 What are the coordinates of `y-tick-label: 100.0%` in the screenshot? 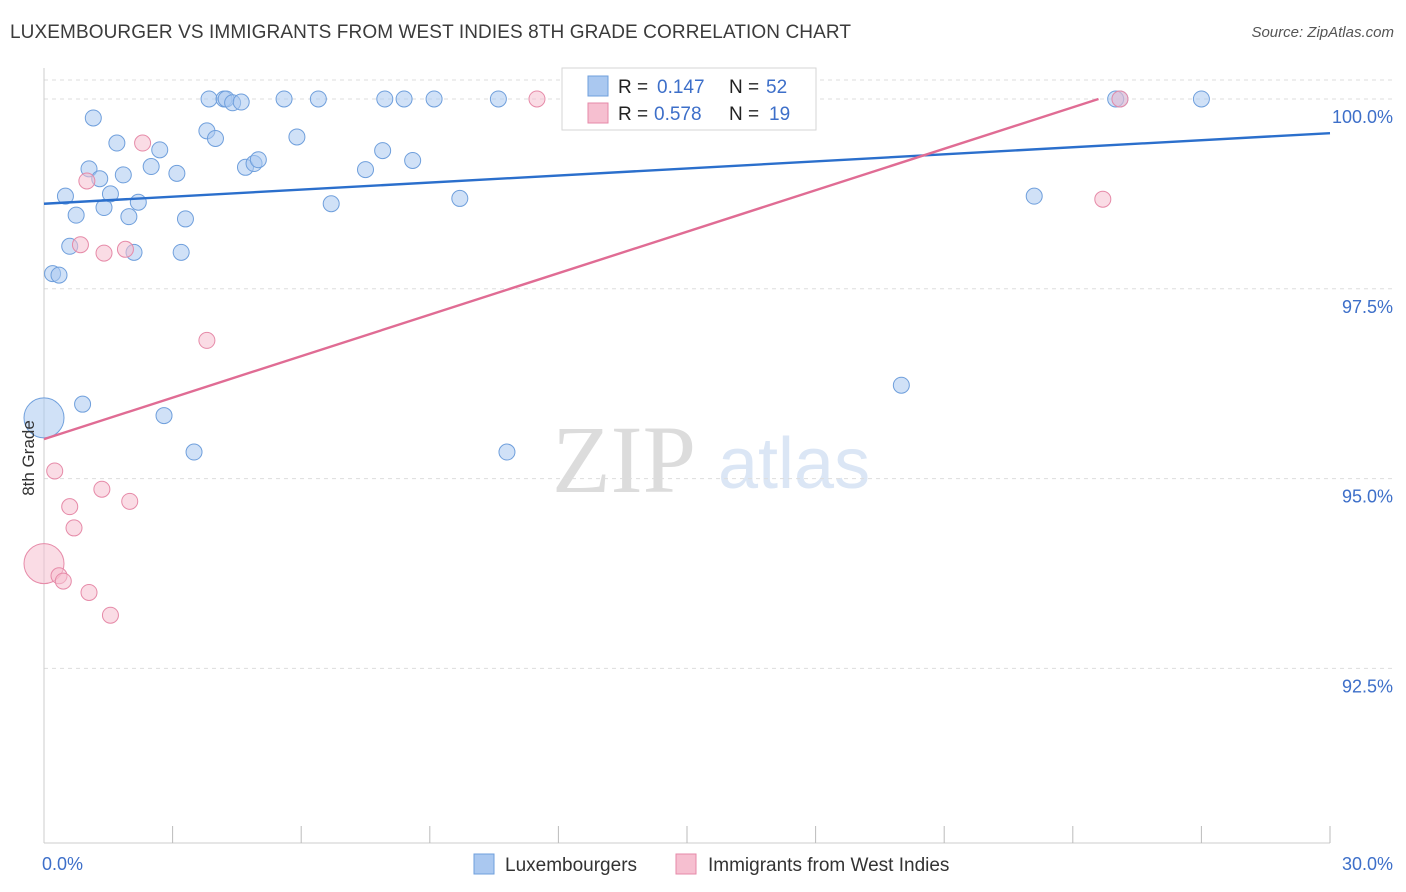 It's located at (1362, 117).